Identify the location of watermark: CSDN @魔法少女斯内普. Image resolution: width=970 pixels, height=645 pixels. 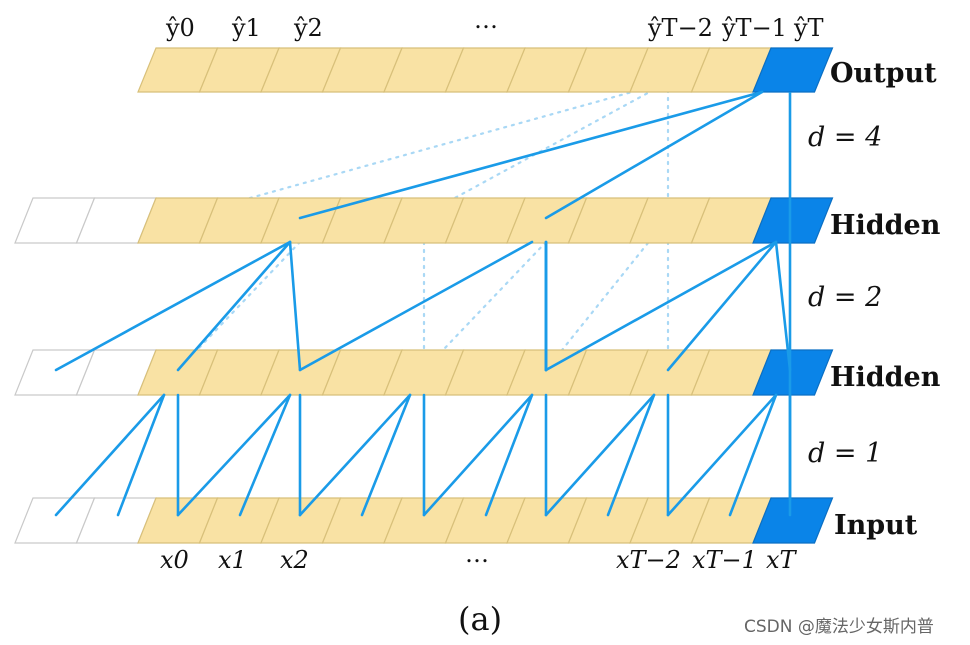
(839, 627).